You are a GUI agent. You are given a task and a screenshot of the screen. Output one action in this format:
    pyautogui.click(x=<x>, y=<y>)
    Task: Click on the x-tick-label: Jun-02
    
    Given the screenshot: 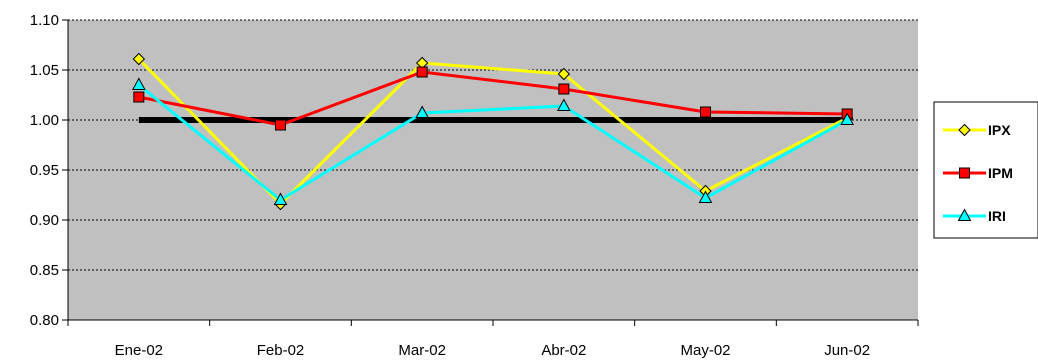 What is the action you would take?
    pyautogui.click(x=847, y=350)
    